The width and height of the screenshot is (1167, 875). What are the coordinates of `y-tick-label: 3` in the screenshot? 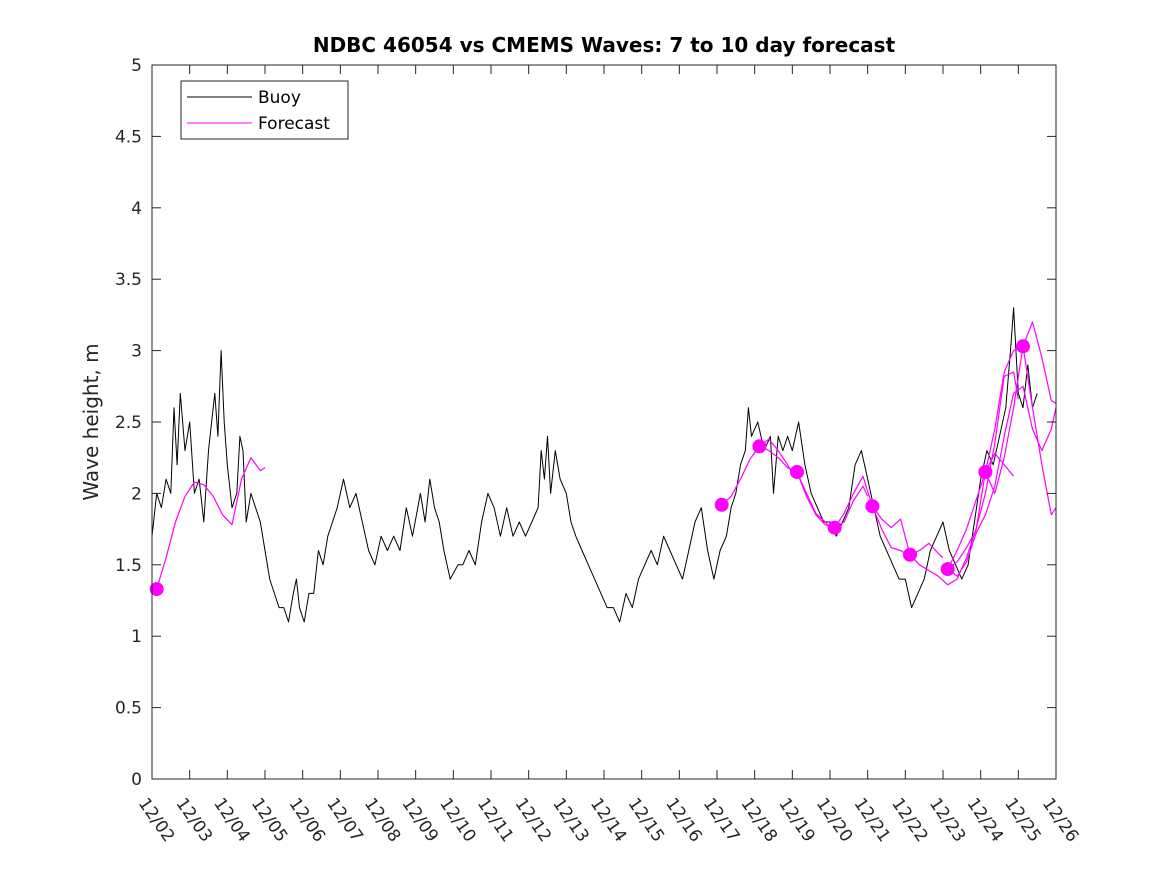 It's located at (136, 352).